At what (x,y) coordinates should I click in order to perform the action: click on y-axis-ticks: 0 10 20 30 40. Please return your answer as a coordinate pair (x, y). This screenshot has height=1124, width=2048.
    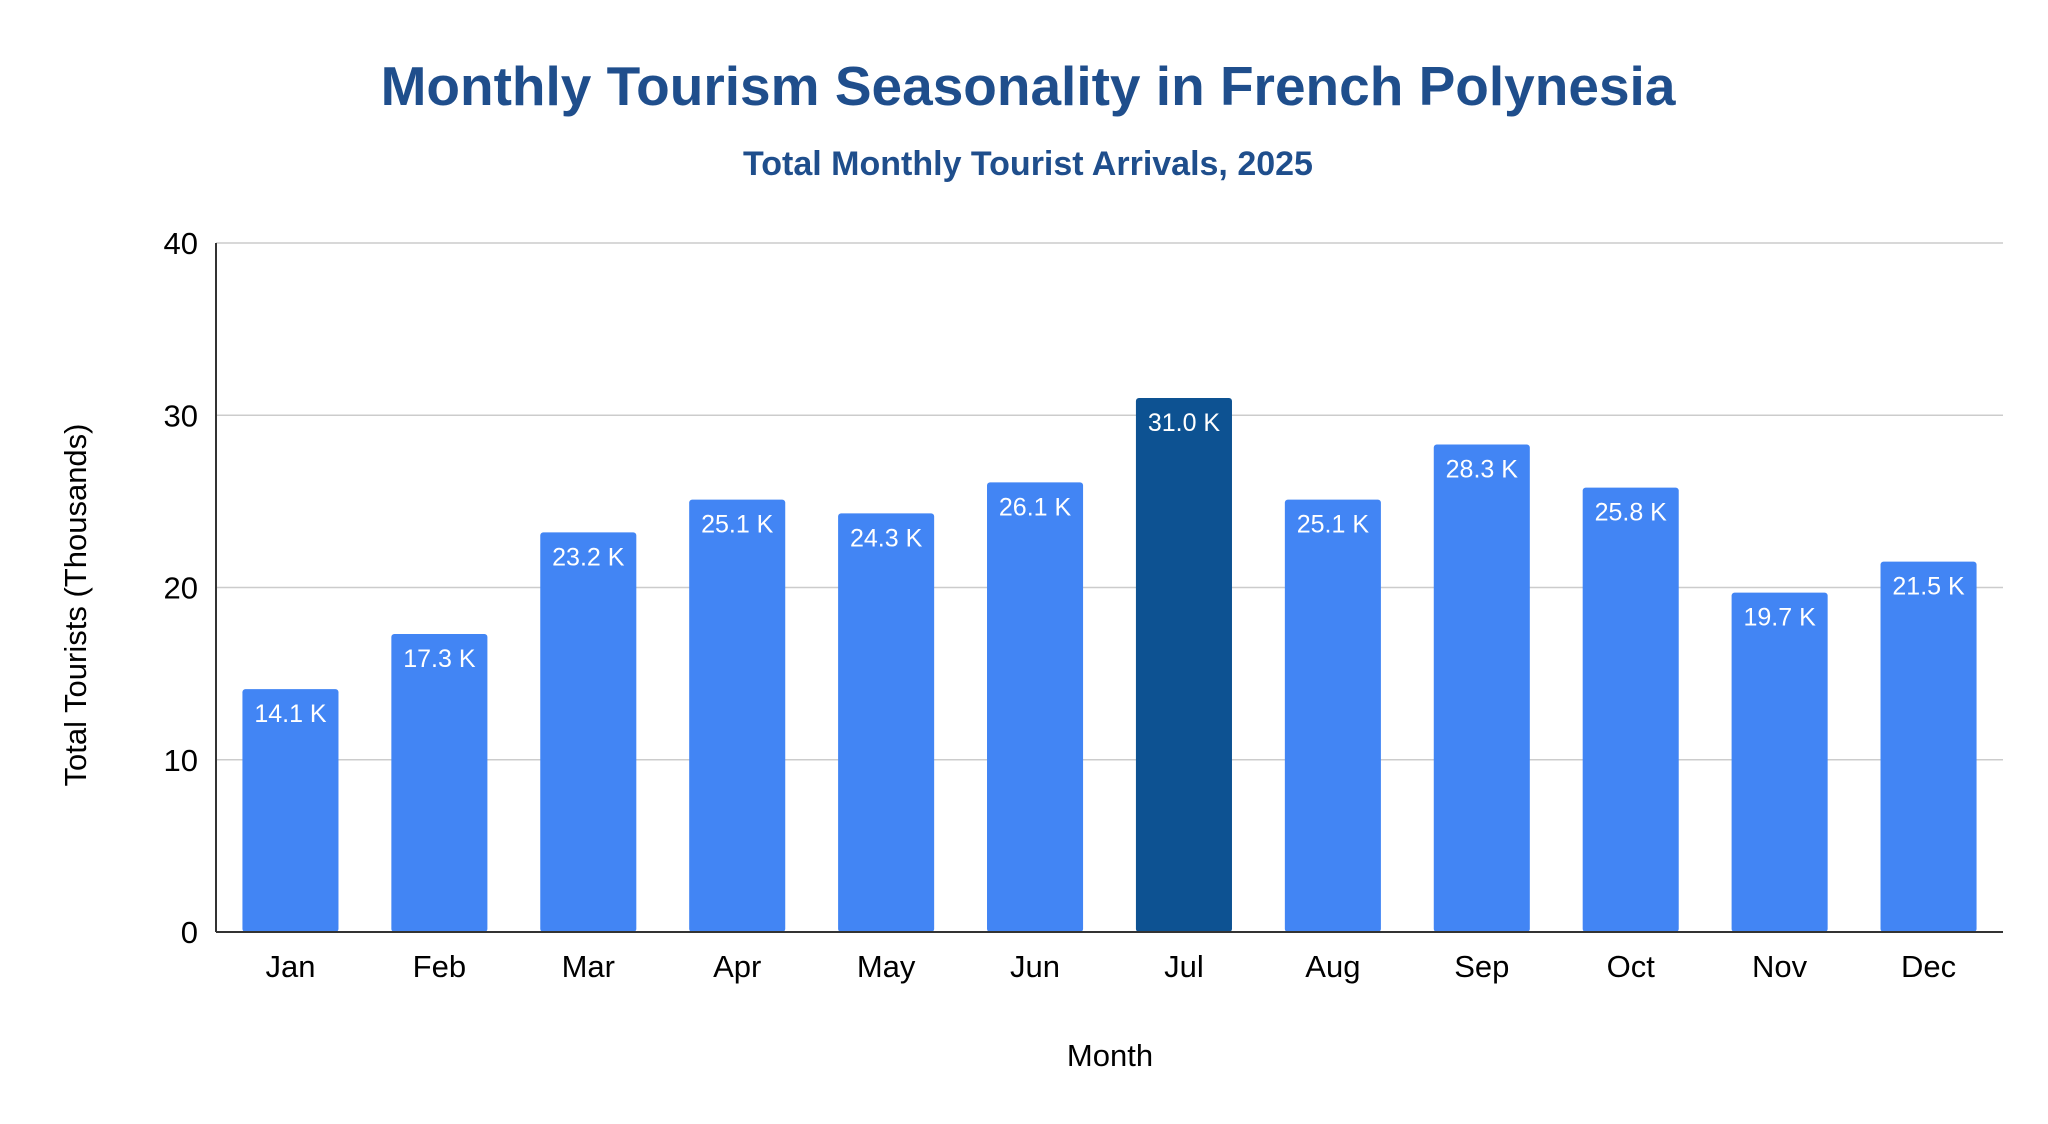
    Looking at the image, I should click on (181, 588).